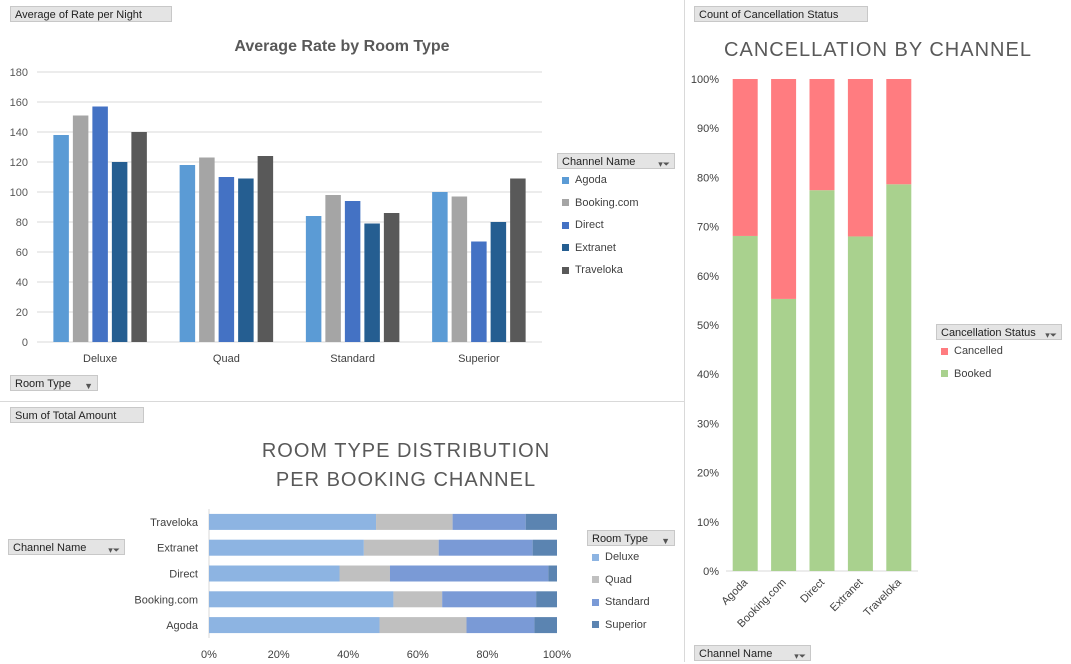 This screenshot has height=664, width=1071. What do you see at coordinates (708, 129) in the screenshot?
I see `y-tick-label: 90%` at bounding box center [708, 129].